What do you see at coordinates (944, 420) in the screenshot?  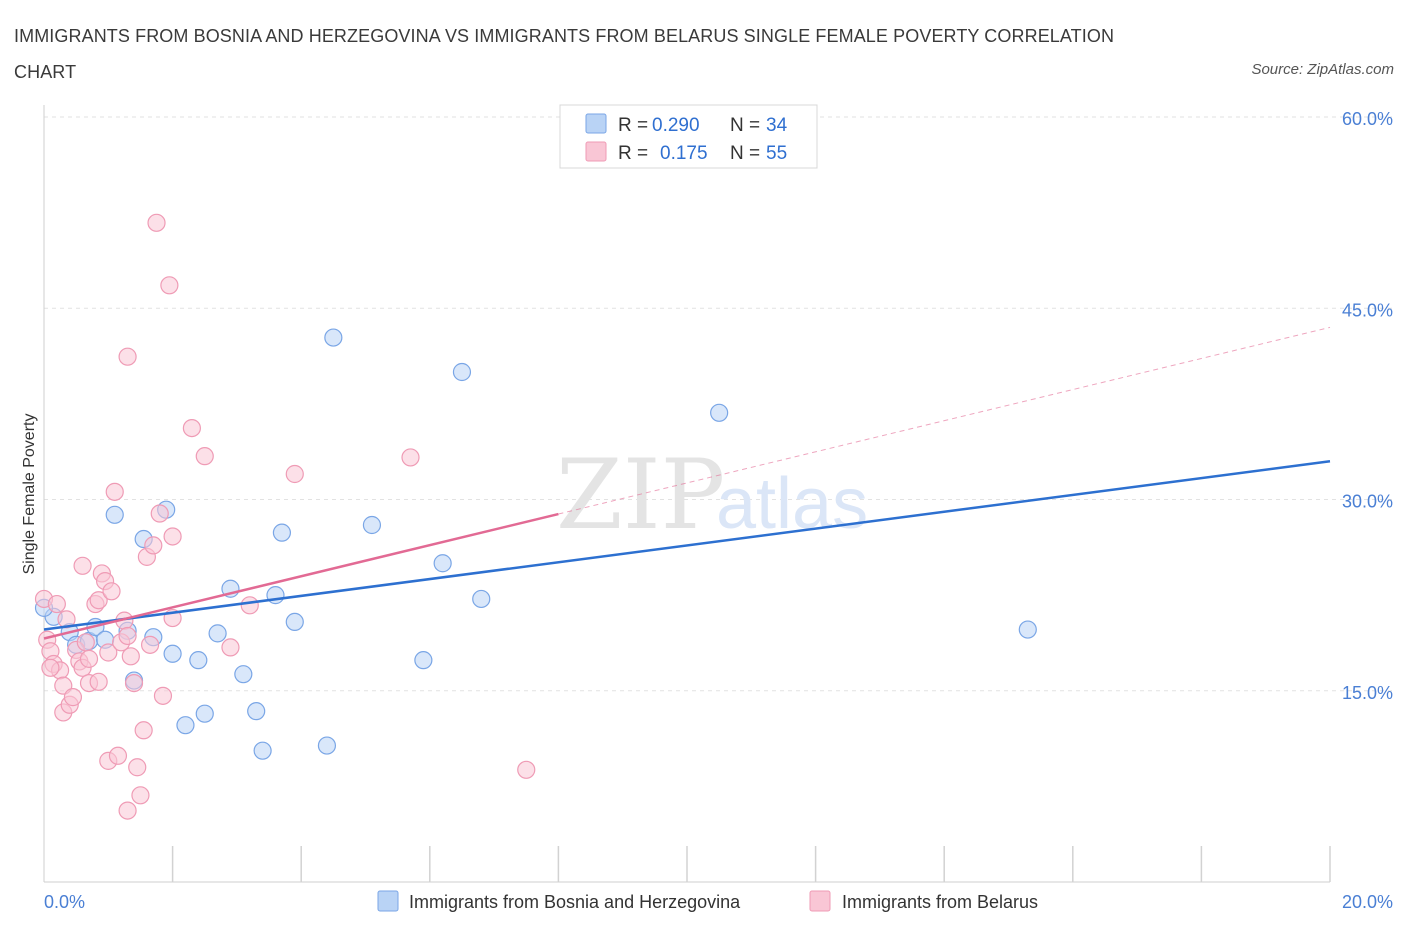 I see `belarus-trend-extension` at bounding box center [944, 420].